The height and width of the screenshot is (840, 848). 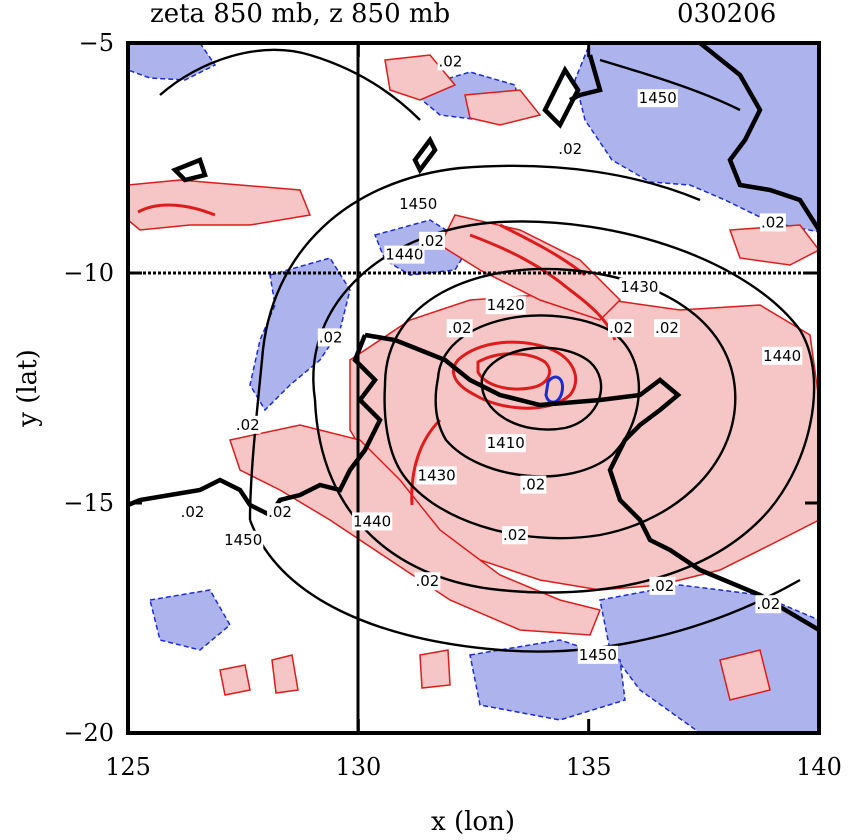 I want to click on height-contour-label: 1420, so click(x=506, y=305).